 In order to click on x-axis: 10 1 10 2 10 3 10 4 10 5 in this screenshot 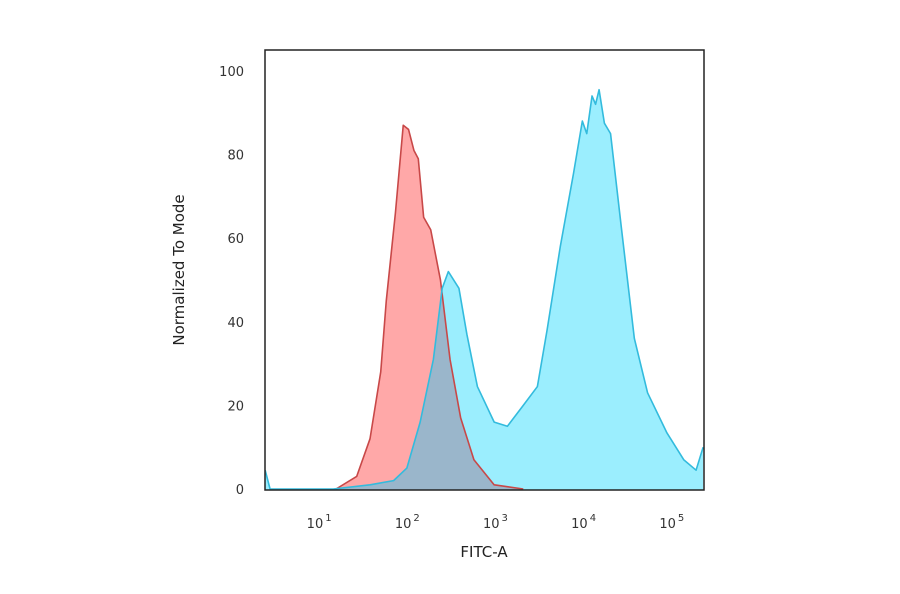, I will do `click(496, 522)`.